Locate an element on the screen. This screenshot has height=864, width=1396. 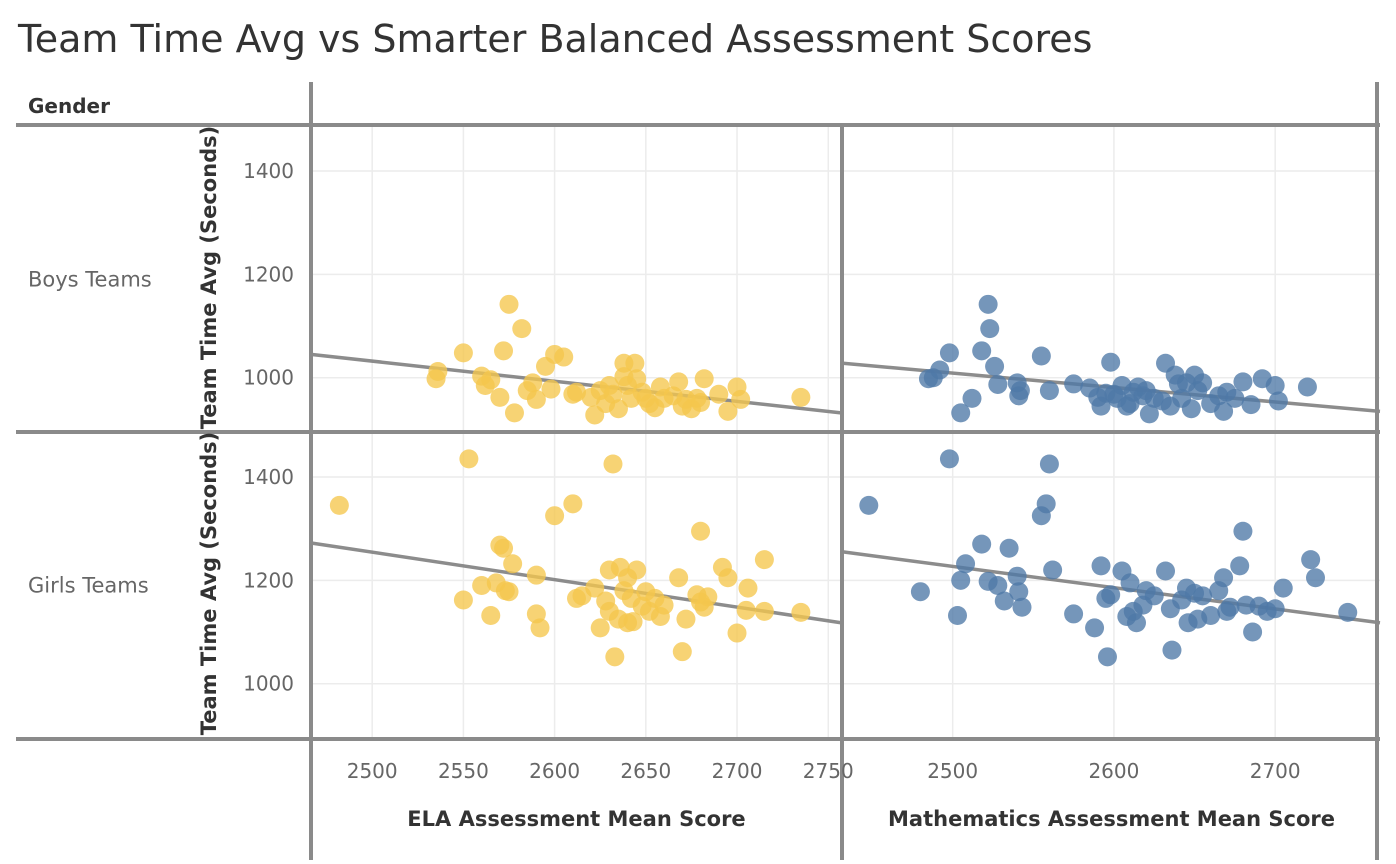
x-tick-label: 2750 is located at coordinates (828, 771).